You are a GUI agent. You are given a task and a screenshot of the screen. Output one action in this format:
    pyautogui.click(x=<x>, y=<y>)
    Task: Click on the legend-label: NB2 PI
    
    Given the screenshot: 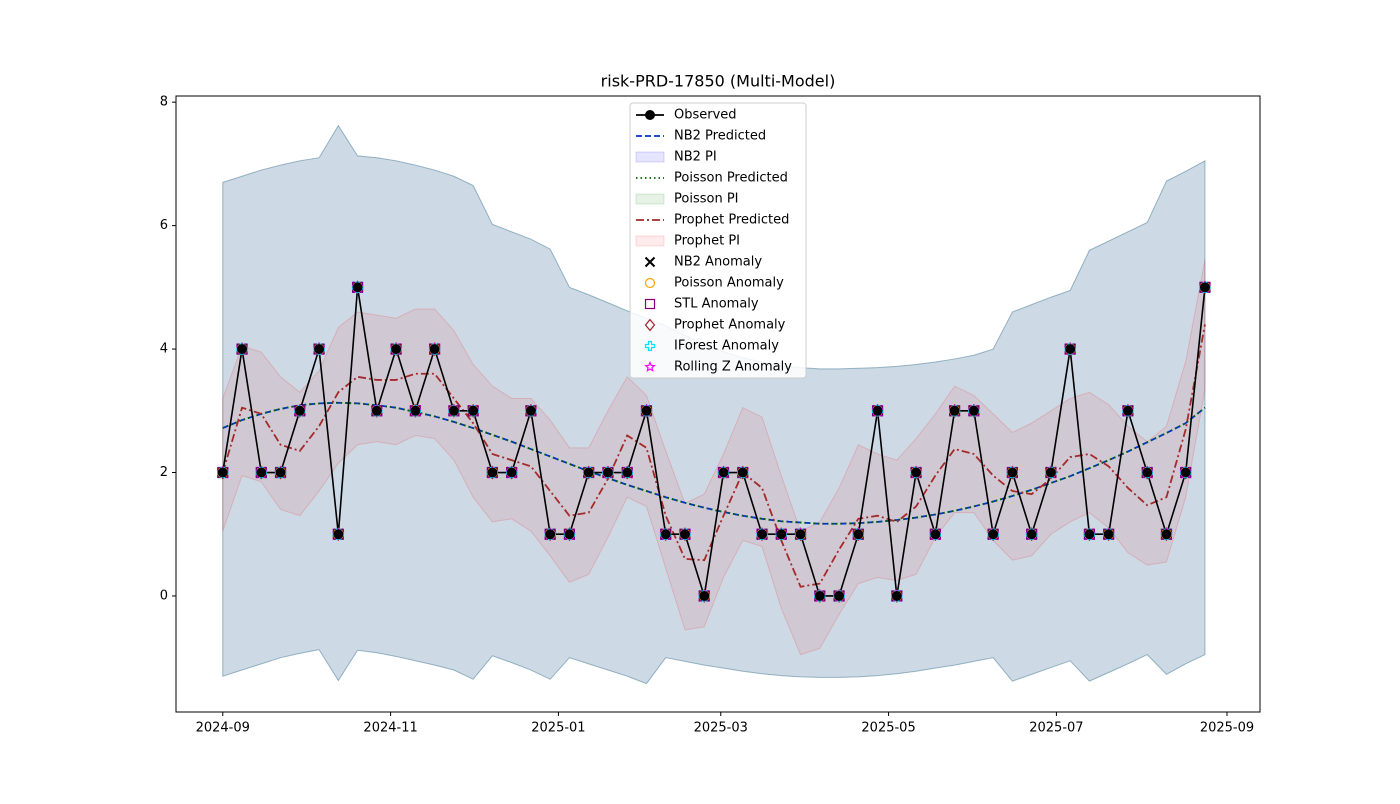 What is the action you would take?
    pyautogui.click(x=695, y=157)
    